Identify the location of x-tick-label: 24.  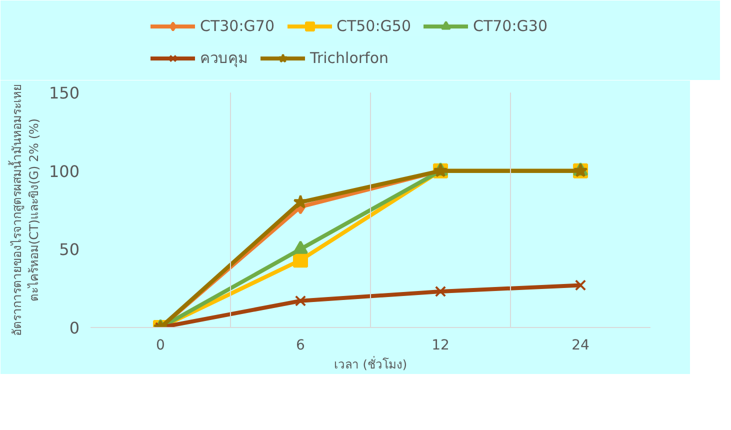
(581, 346).